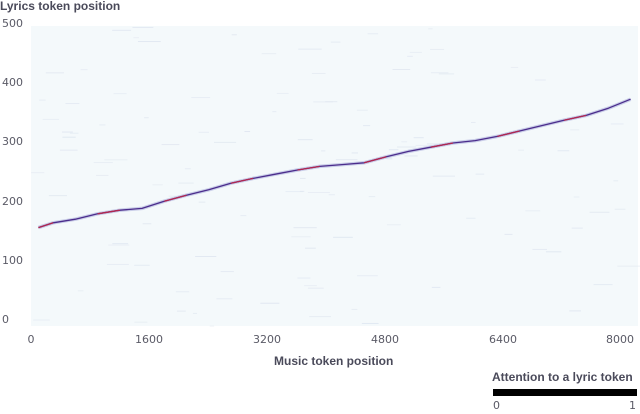 This screenshot has height=414, width=640. Describe the element at coordinates (334, 361) in the screenshot. I see `x-axis-label: Music token position` at that location.